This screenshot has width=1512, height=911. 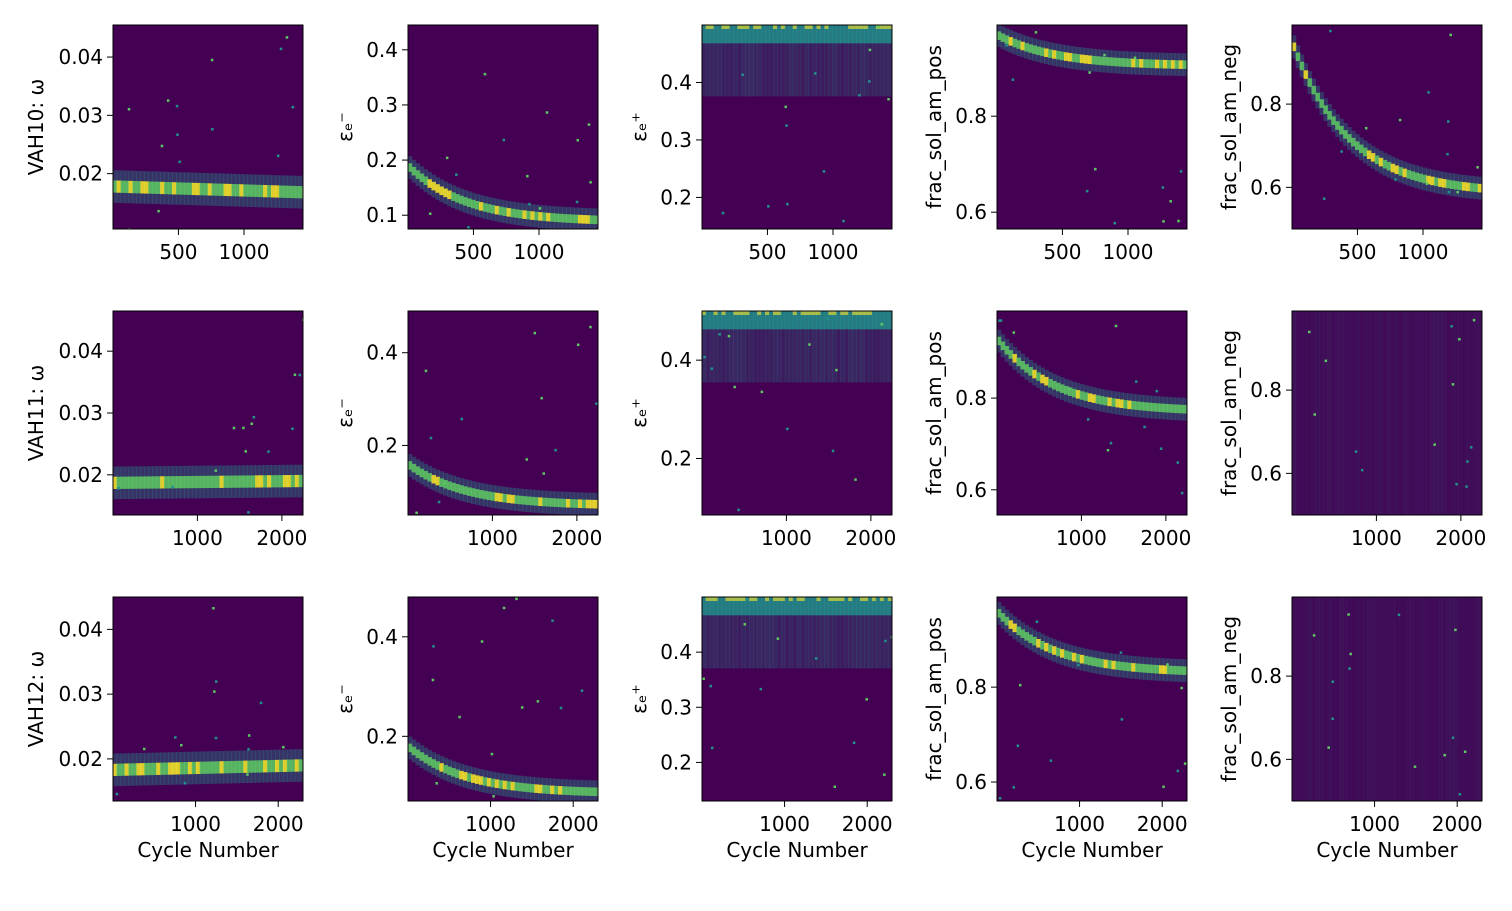 What do you see at coordinates (870, 538) in the screenshot?
I see `x-tick-label: 2000` at bounding box center [870, 538].